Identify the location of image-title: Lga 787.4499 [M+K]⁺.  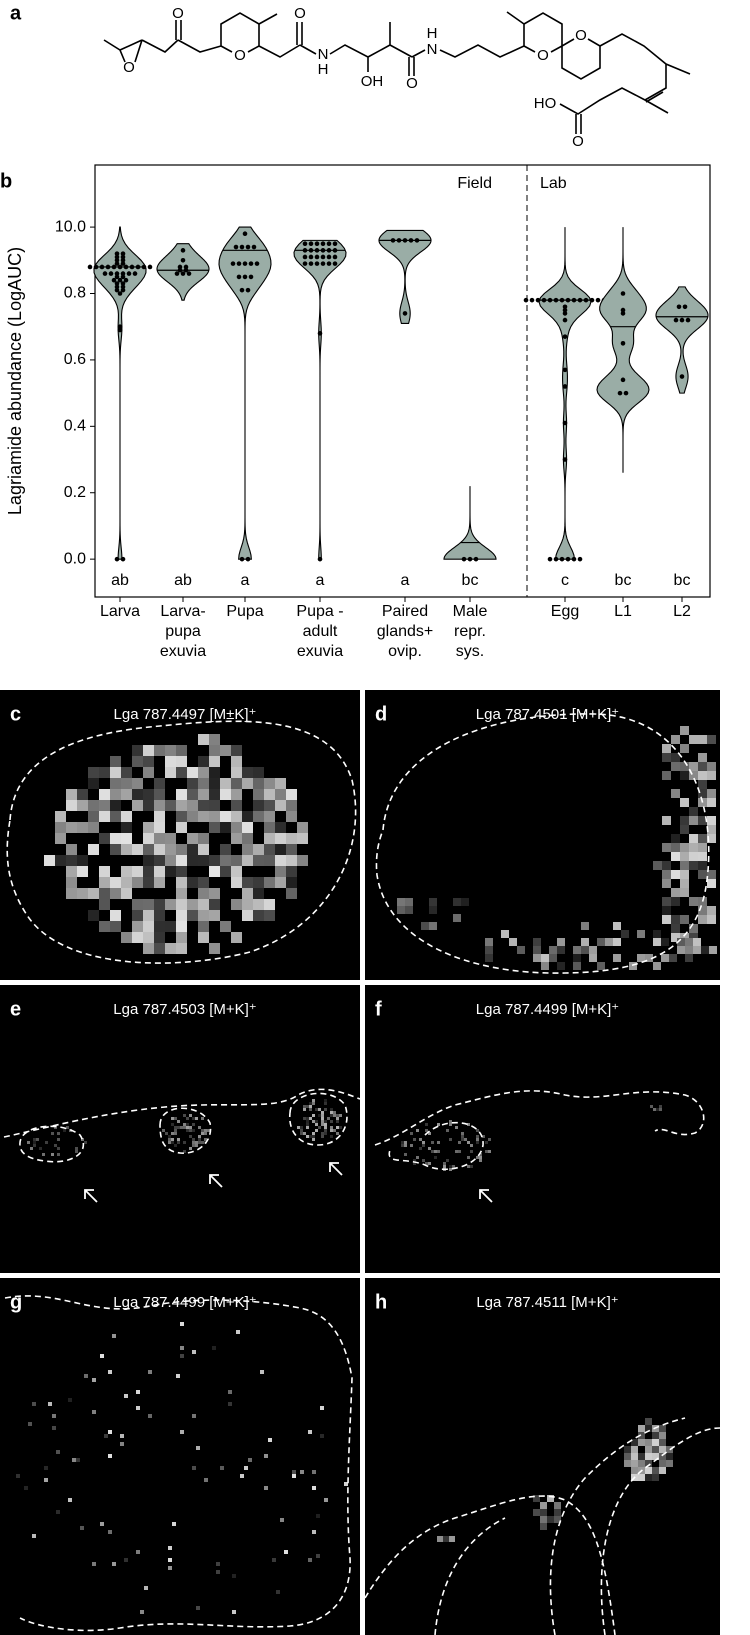
(547, 1009).